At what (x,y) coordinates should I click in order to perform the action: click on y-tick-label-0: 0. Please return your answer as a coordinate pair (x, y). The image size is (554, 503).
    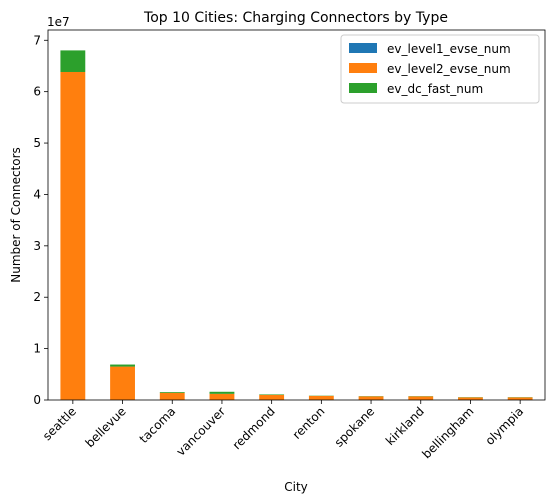
    Looking at the image, I should click on (37, 400).